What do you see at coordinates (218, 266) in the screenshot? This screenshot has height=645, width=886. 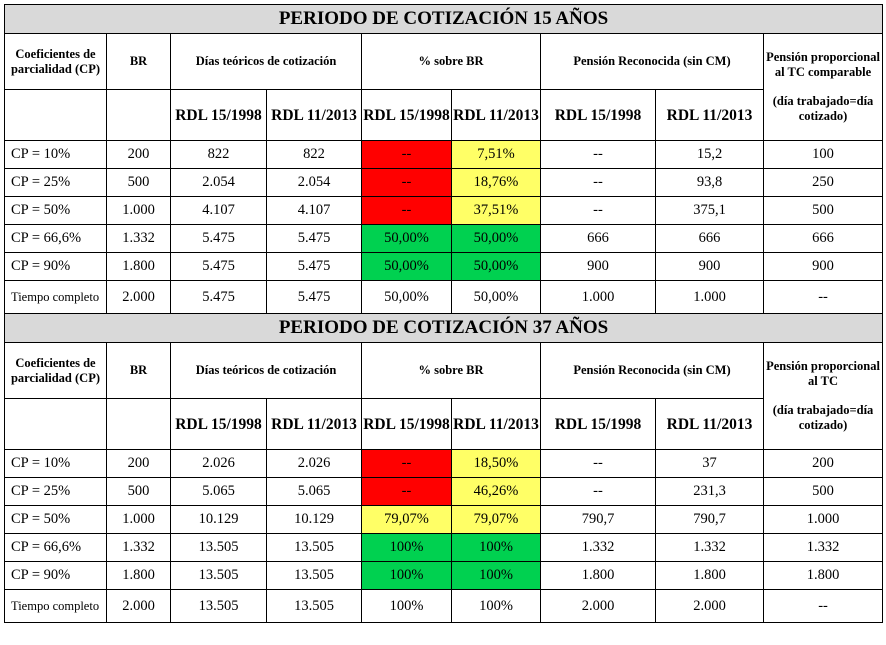 I see `cell-dias-rdl-15-1998: 5.475` at bounding box center [218, 266].